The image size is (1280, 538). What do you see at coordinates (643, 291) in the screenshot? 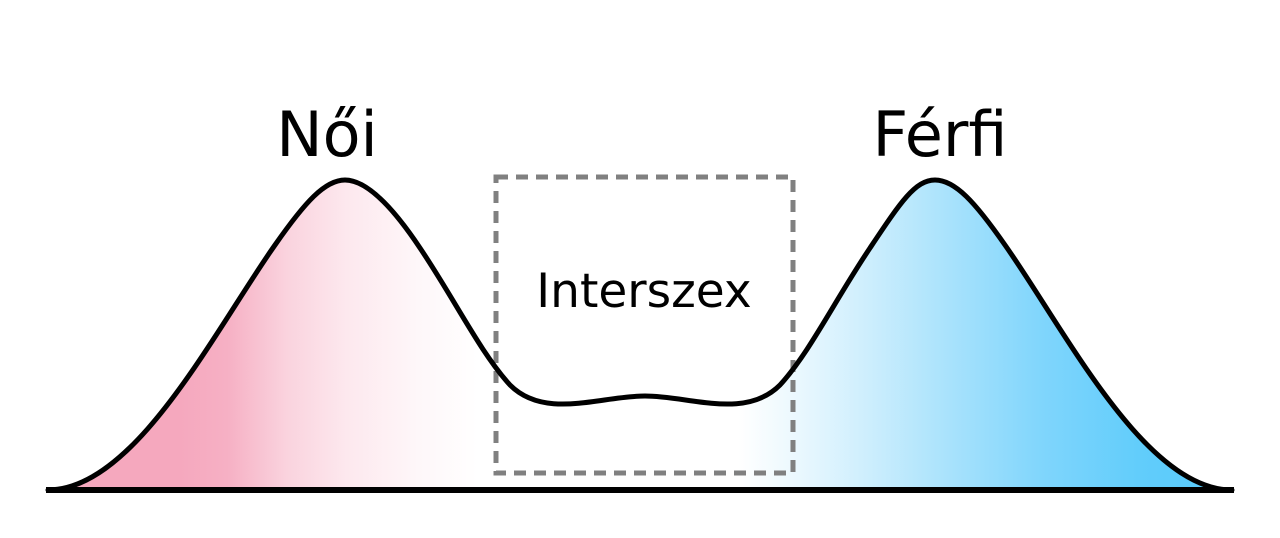
I see `intersex-label: Interszex` at bounding box center [643, 291].